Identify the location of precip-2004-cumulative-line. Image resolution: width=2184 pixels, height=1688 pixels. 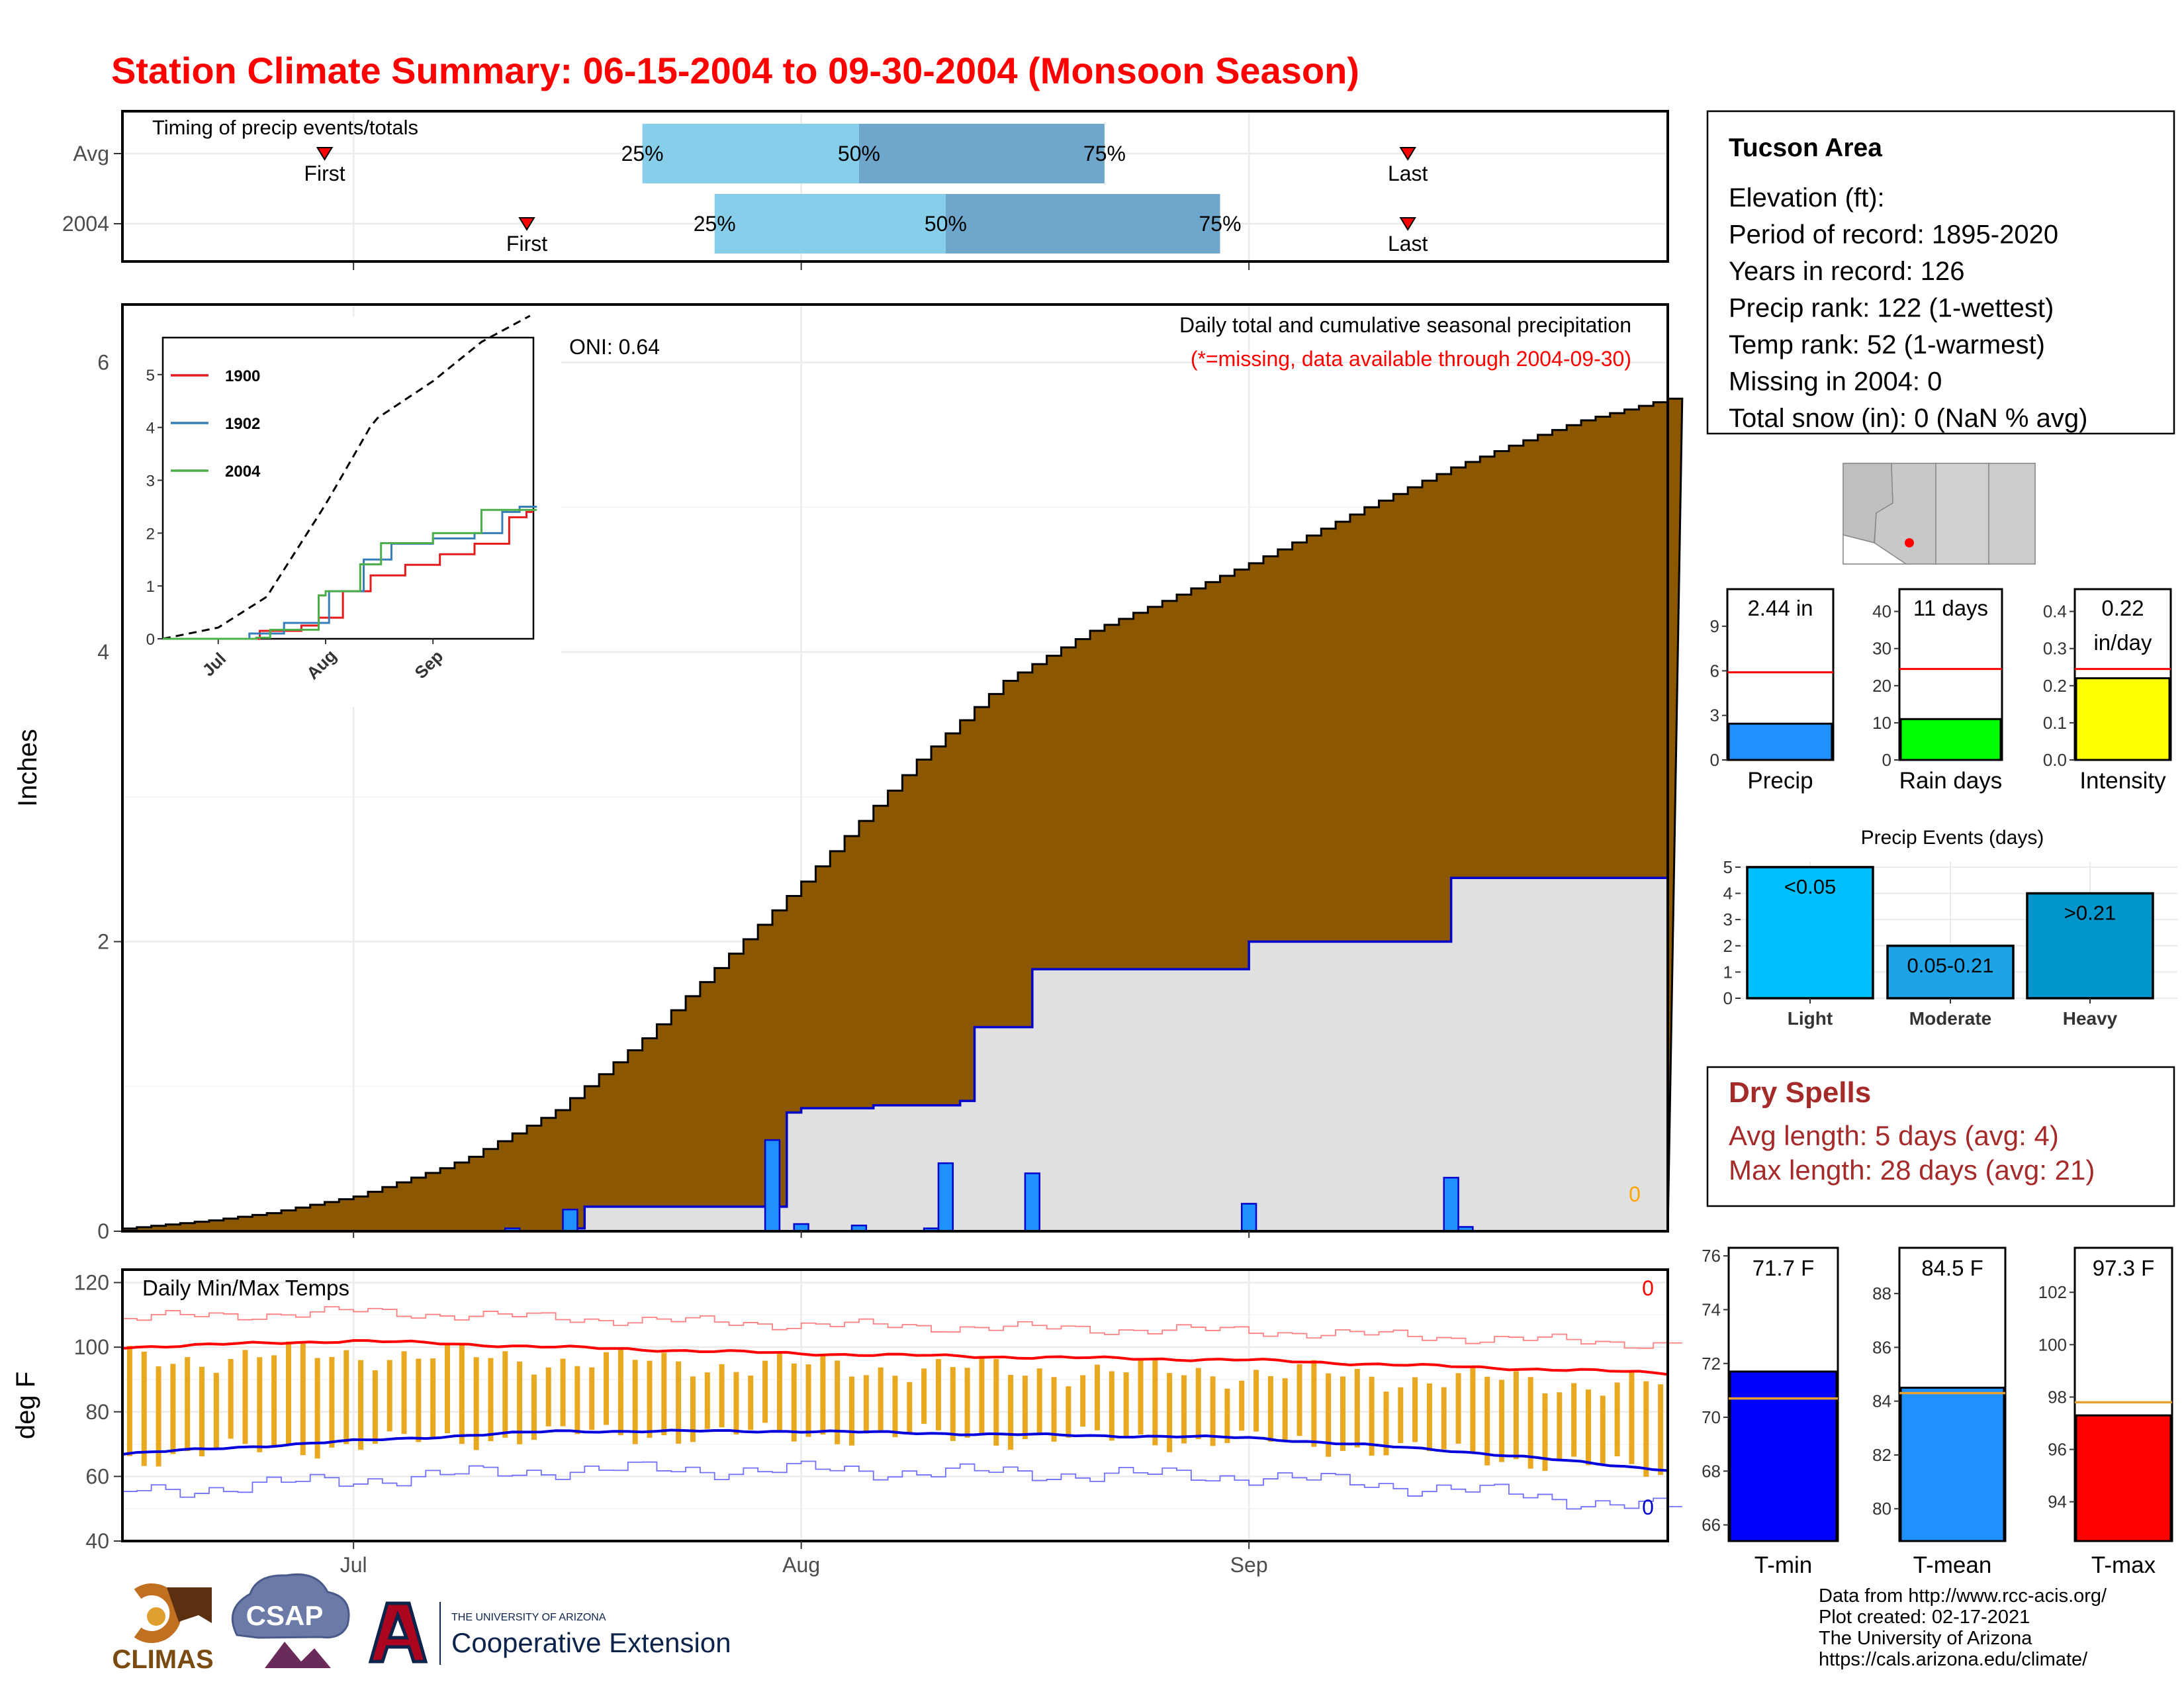
(895, 1054).